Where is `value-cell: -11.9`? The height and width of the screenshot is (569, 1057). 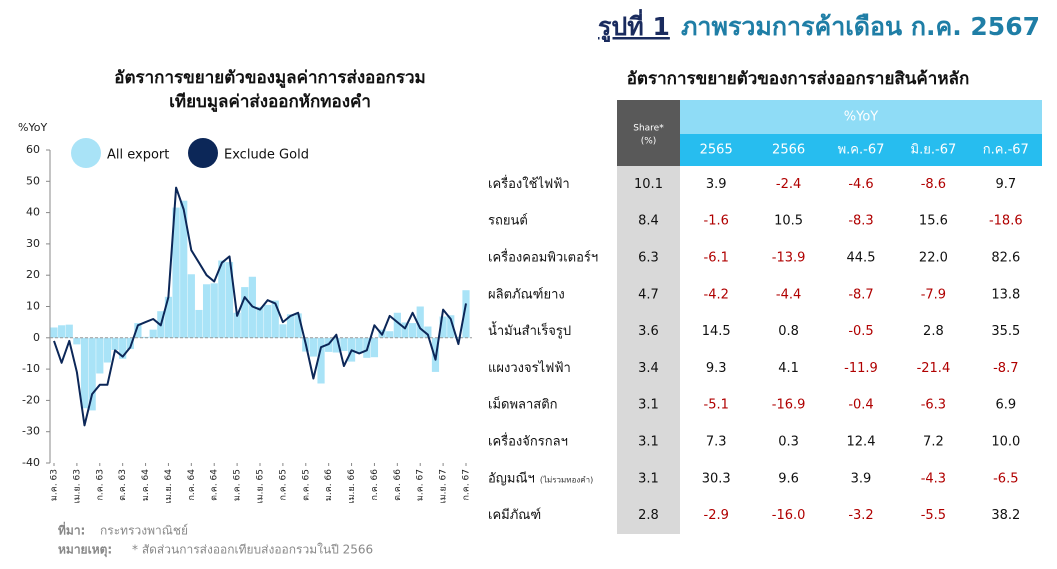
value-cell: -11.9 is located at coordinates (861, 368).